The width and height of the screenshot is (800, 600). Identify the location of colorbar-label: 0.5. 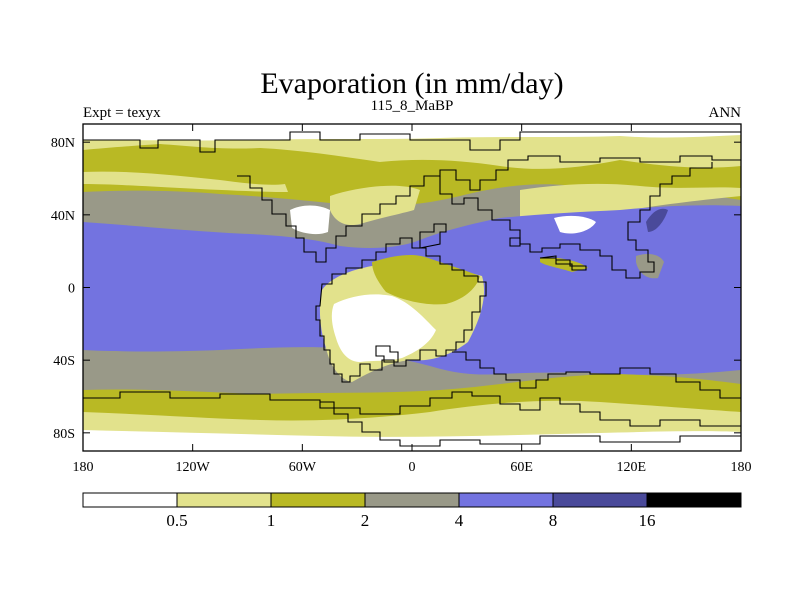
(176, 520).